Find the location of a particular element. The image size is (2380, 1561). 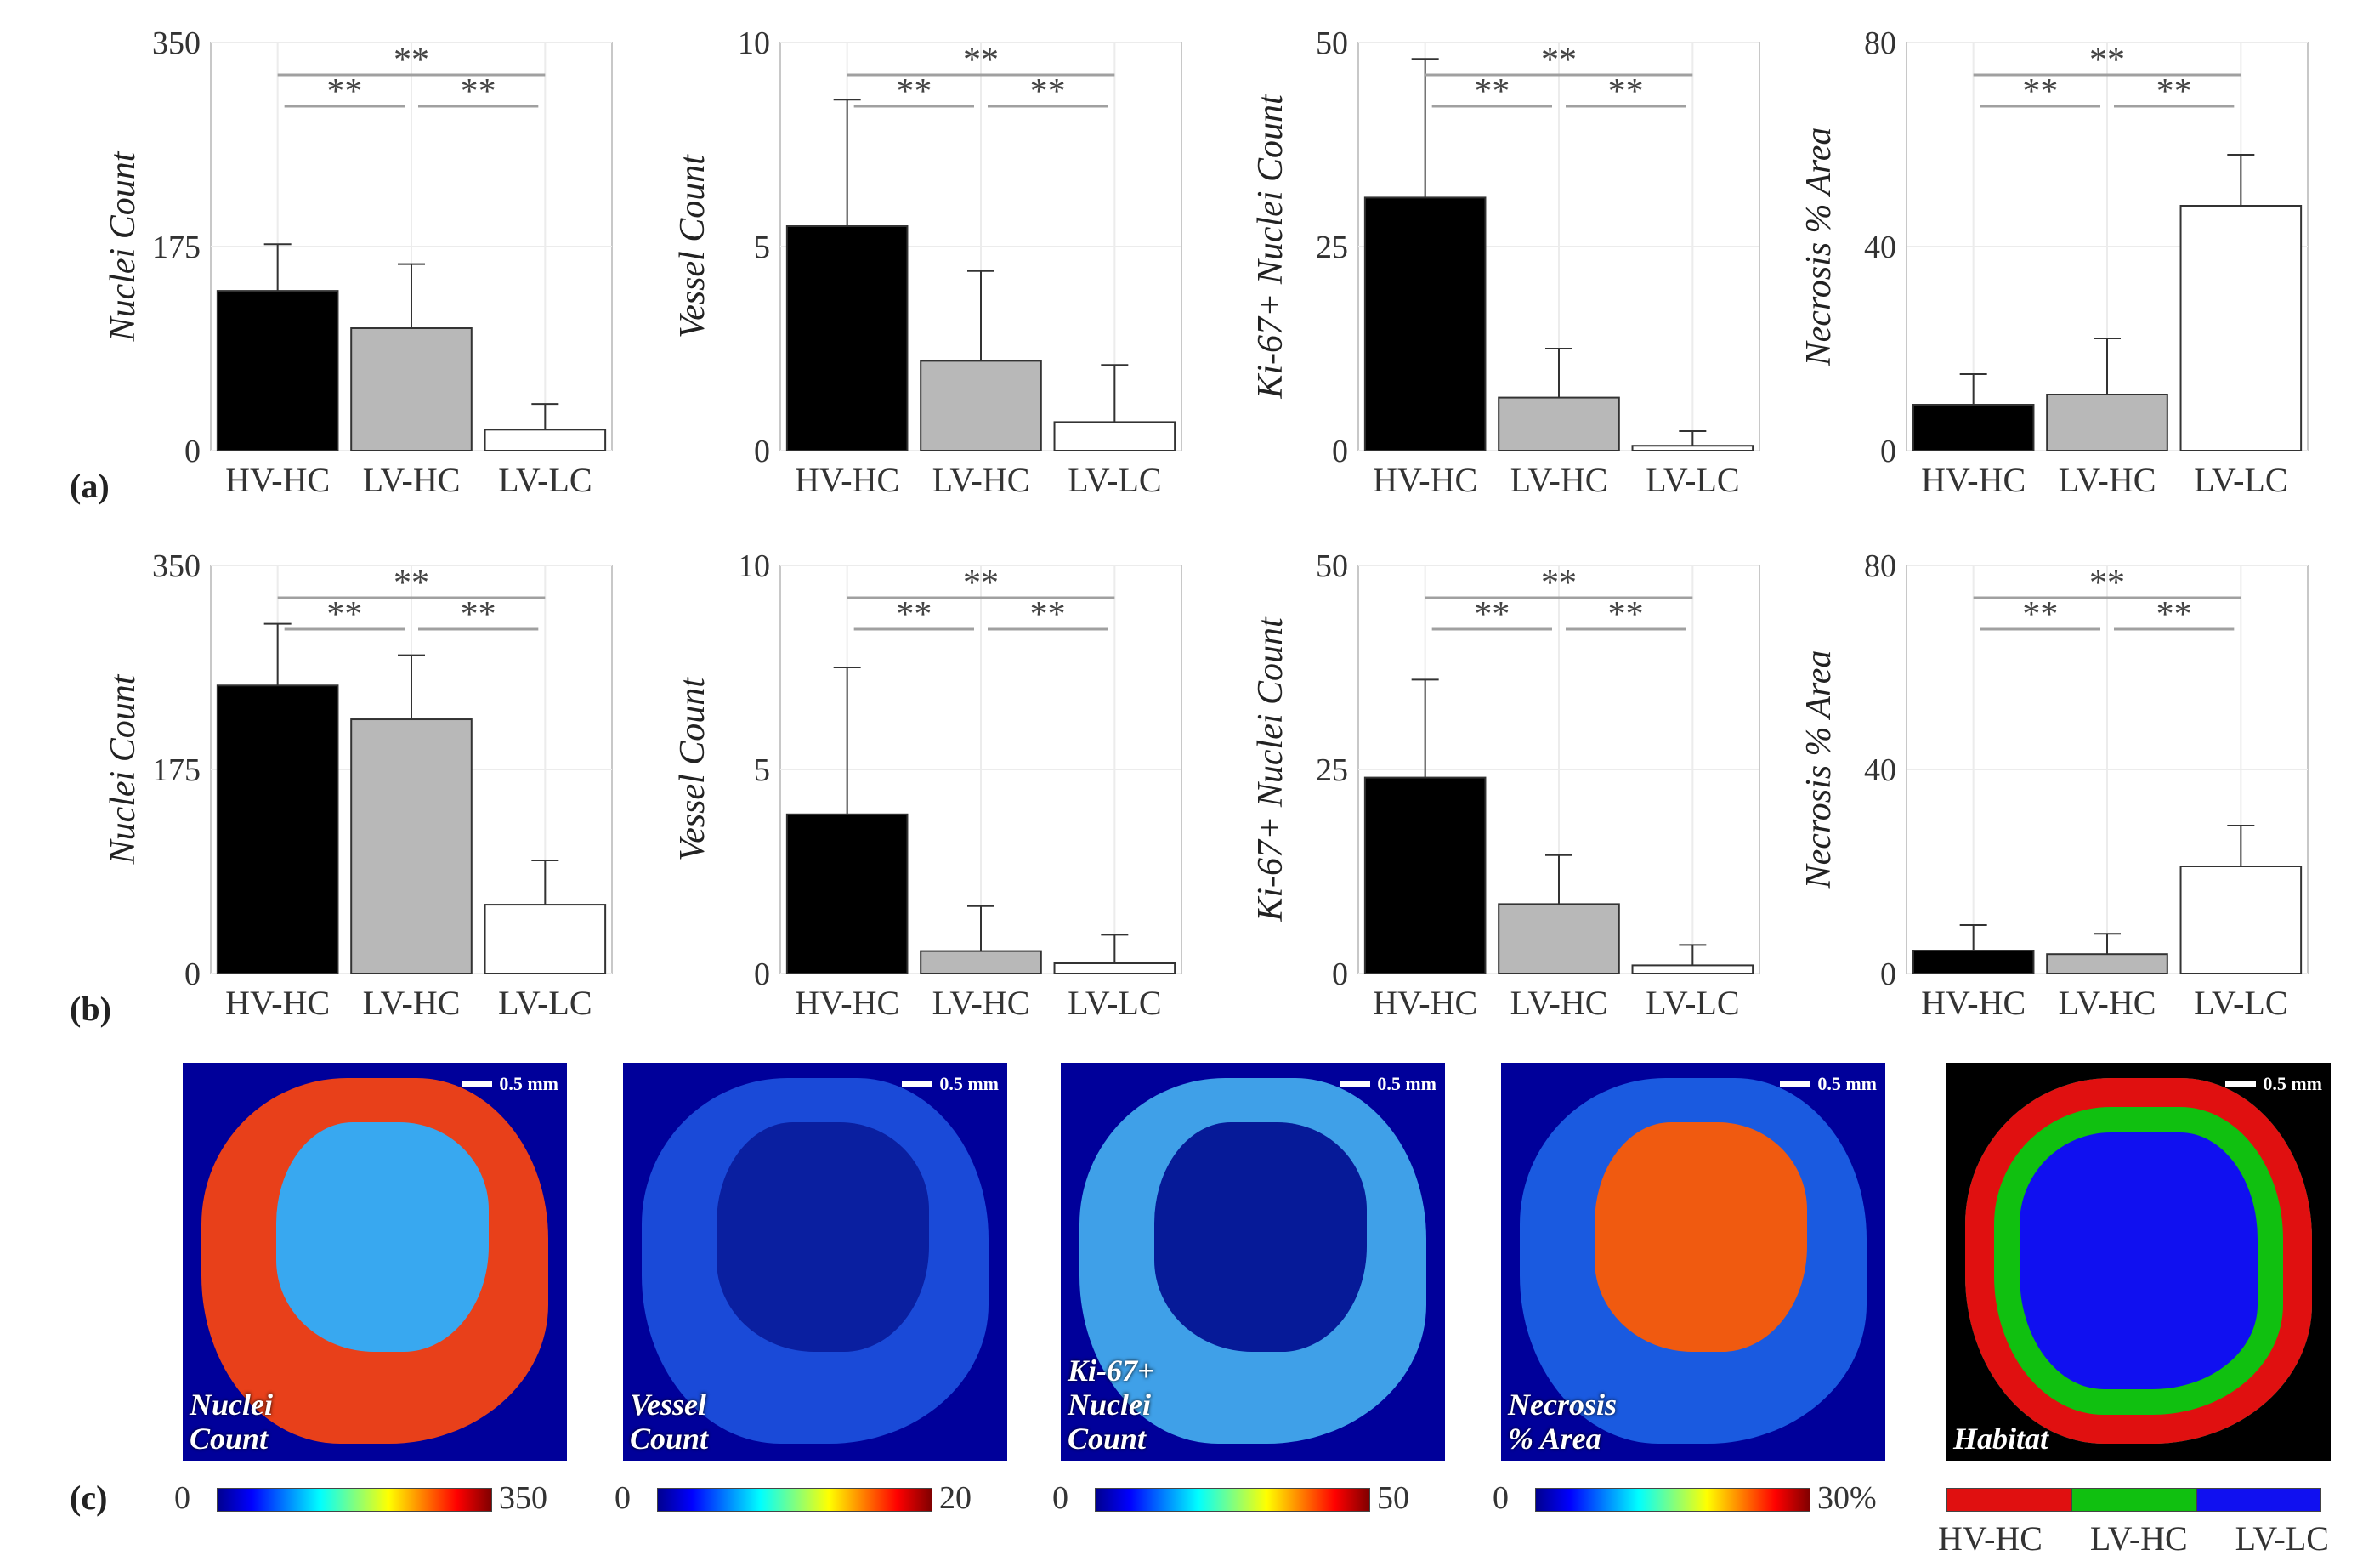

heatmap-panel: 0.5 mm Nuclei Count is located at coordinates (375, 1262).